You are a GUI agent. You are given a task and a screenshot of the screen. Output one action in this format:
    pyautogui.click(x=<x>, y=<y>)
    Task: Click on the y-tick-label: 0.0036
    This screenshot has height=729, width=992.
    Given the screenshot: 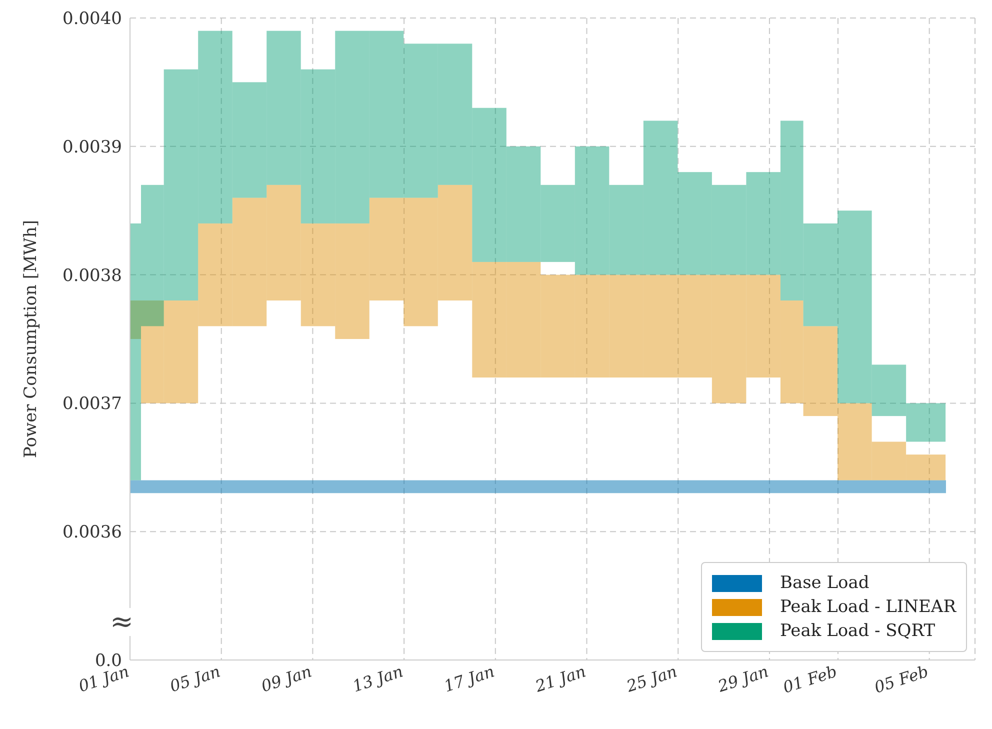 What is the action you would take?
    pyautogui.click(x=92, y=532)
    